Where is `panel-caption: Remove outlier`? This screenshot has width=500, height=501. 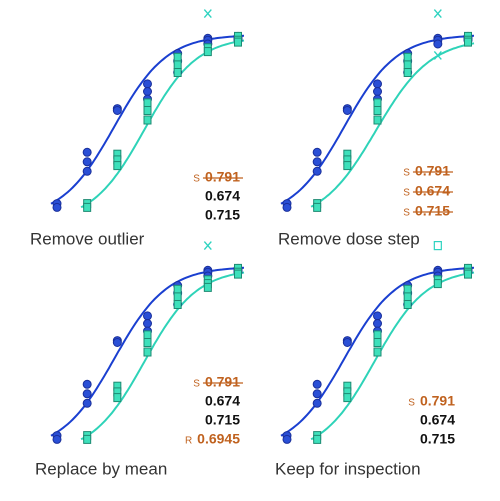
panel-caption: Remove outlier is located at coordinates (87, 238).